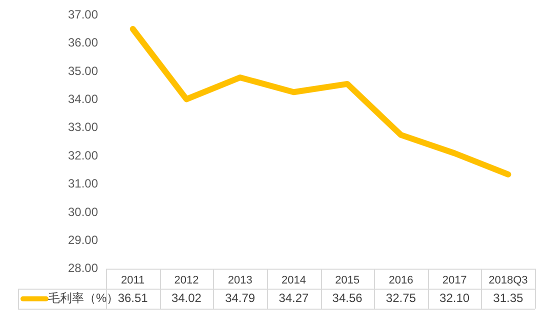 This screenshot has height=320, width=541. What do you see at coordinates (186, 298) in the screenshot?
I see `data-label: 34.02` at bounding box center [186, 298].